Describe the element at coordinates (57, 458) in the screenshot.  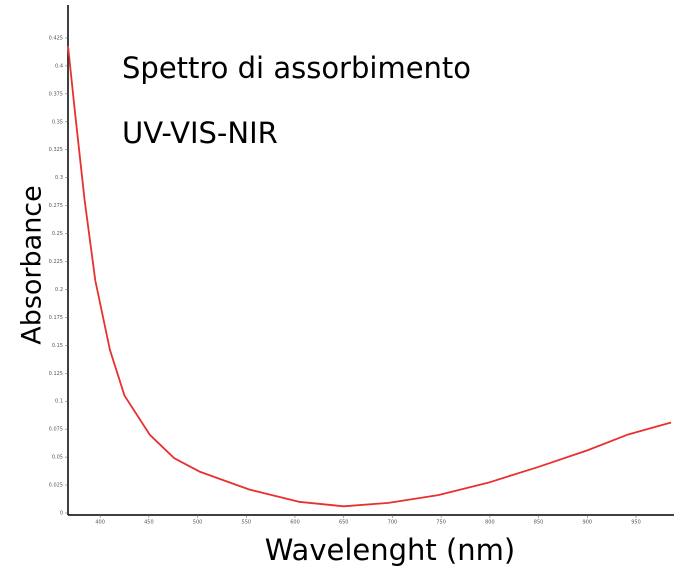
I see `y-tick-label: 0.05` at that location.